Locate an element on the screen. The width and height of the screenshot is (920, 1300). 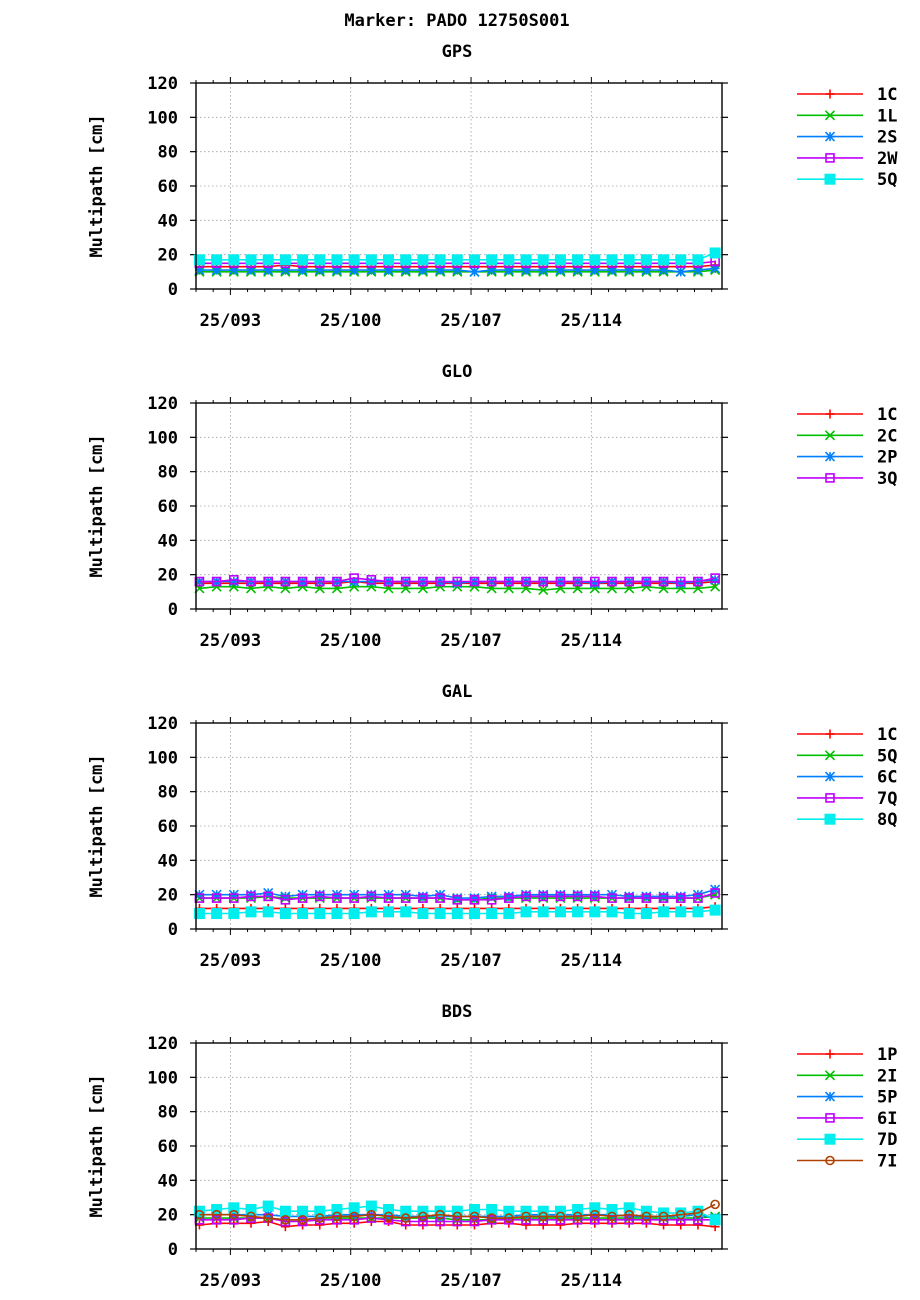
series-8q is located at coordinates (457, 912).